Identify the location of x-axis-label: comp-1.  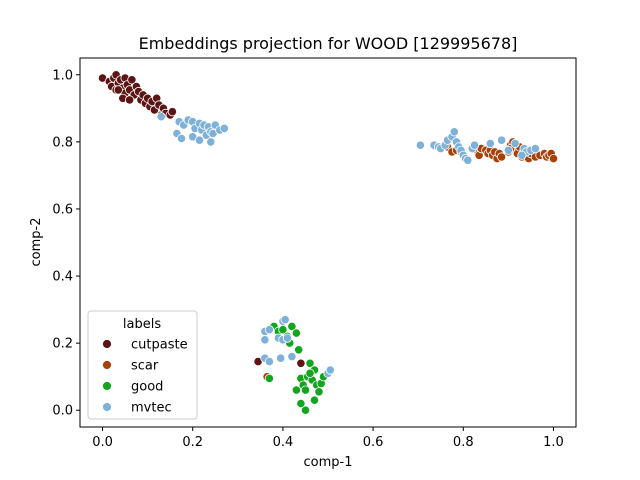
(328, 462).